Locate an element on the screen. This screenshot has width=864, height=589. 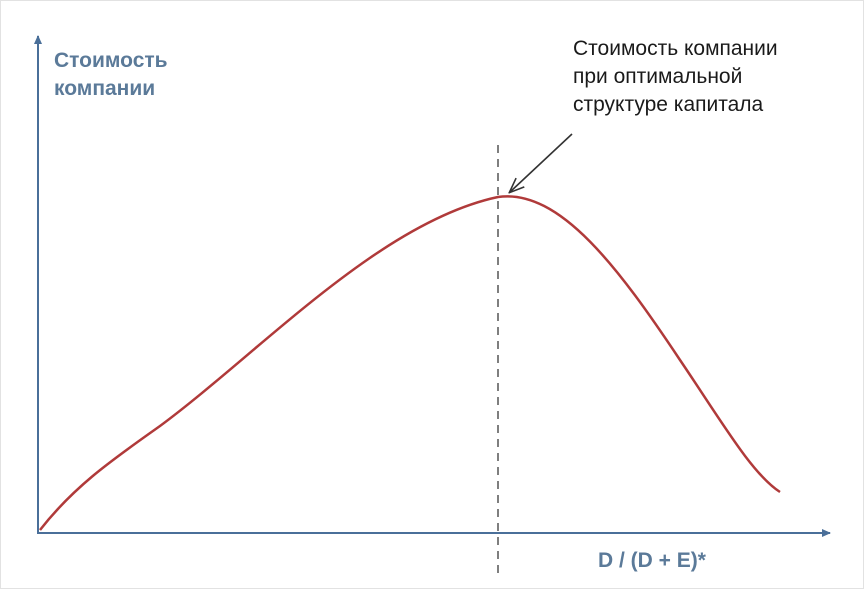
annotation-arrow is located at coordinates (541, 162).